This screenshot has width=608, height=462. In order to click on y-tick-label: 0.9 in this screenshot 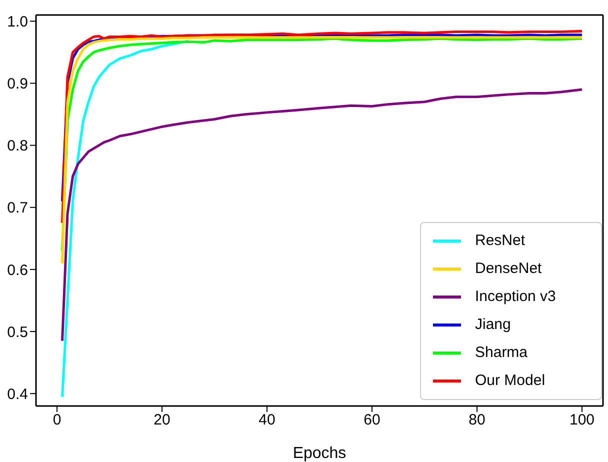, I will do `click(17, 84)`.